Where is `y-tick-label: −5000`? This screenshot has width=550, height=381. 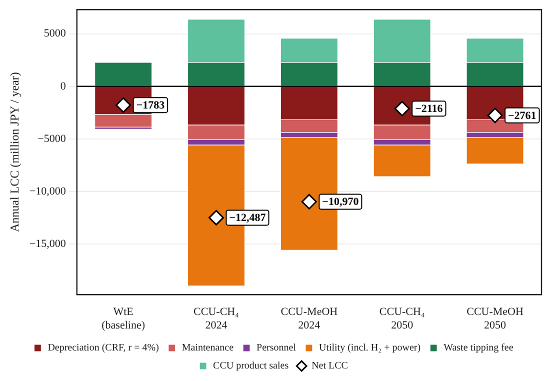
y-tick-label: −5000 is located at coordinates (52, 138).